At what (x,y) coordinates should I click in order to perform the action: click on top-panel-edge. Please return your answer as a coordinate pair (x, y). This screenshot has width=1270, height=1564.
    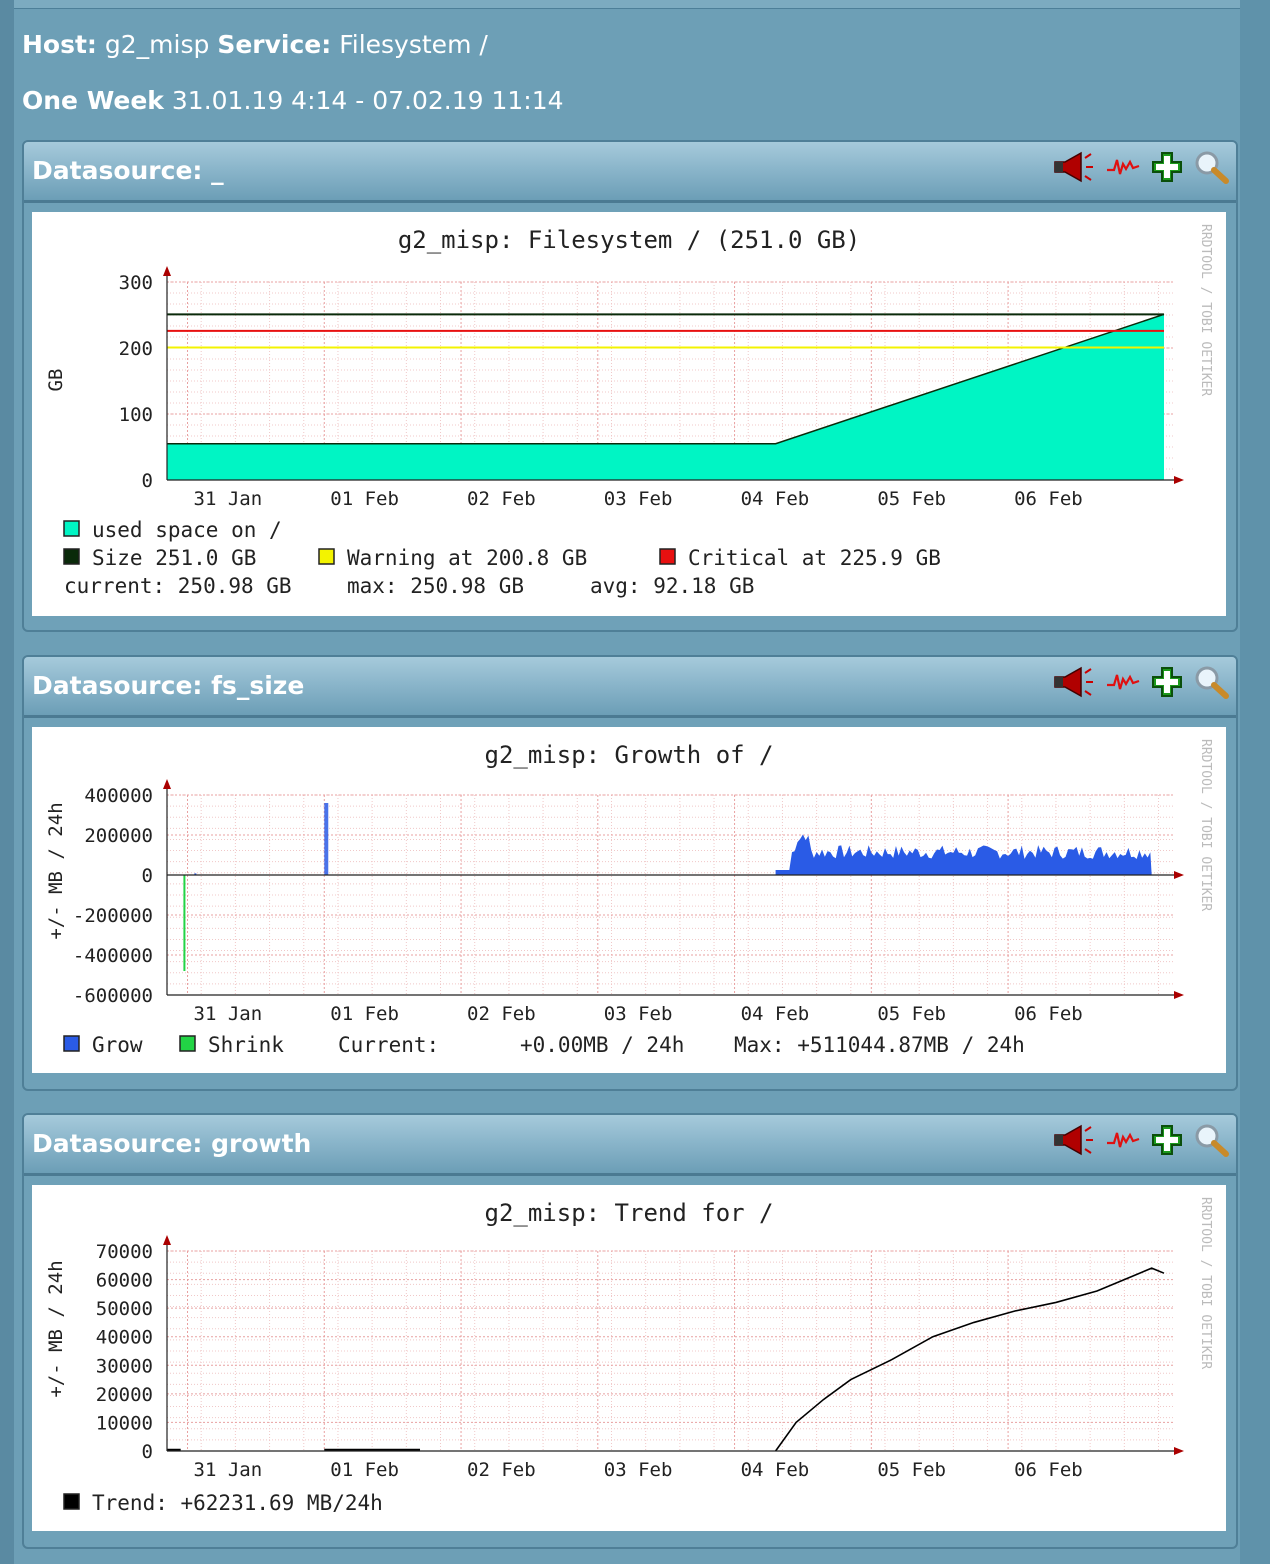
    Looking at the image, I should click on (627, 4).